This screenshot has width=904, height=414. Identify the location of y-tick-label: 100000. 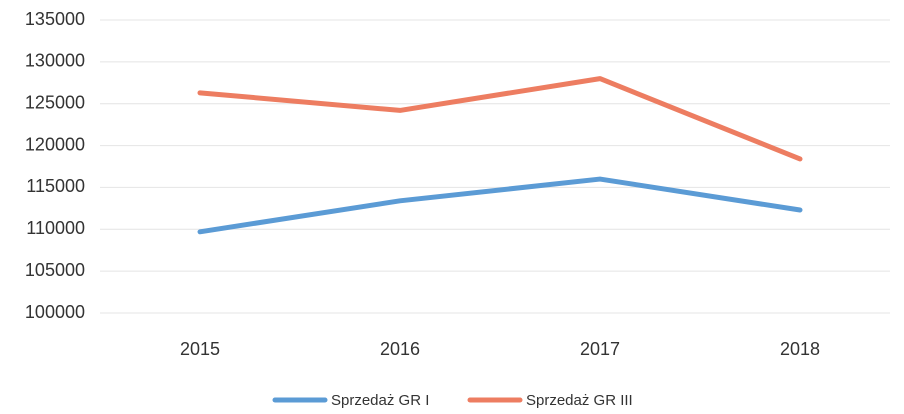
(55, 312).